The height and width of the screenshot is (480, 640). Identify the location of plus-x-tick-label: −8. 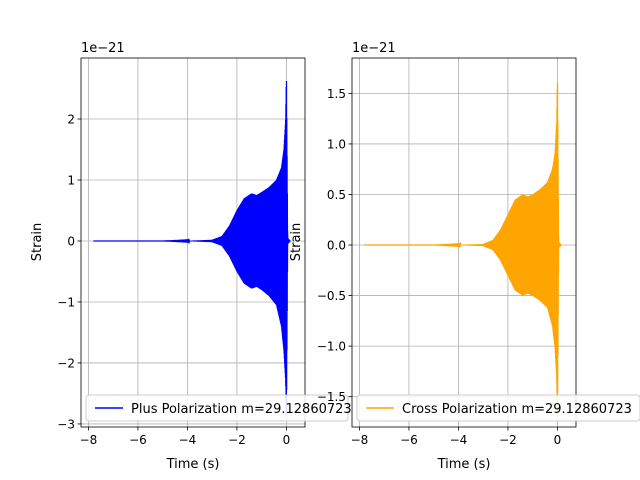
(89, 440).